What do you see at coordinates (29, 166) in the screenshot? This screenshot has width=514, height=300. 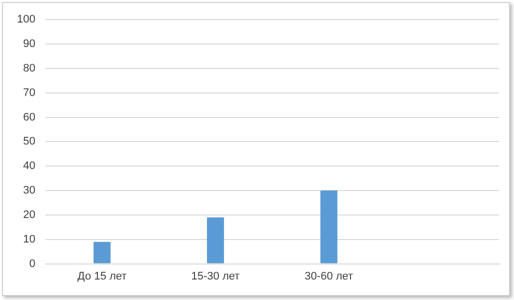 I see `y-tick-label: 40` at bounding box center [29, 166].